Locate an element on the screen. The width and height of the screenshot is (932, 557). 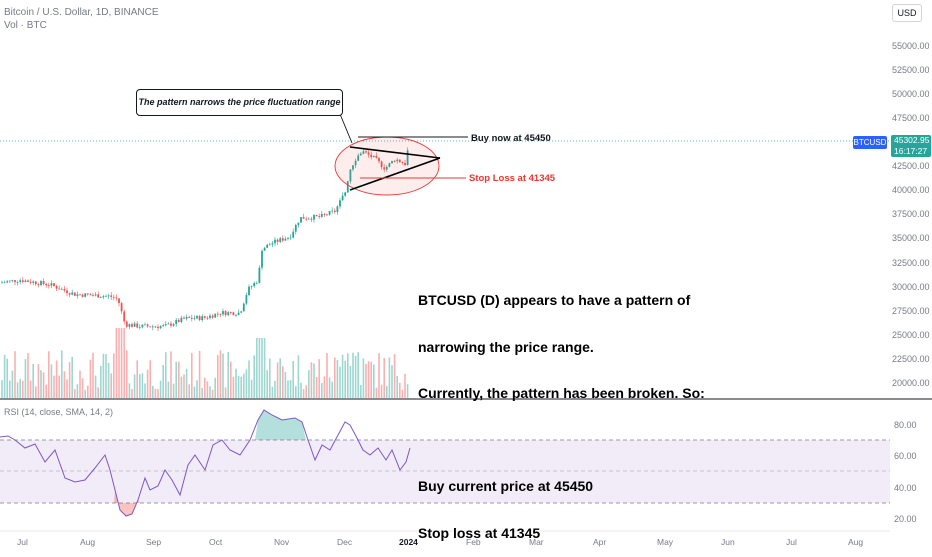
pattern-highlight-ellipse is located at coordinates (387, 166).